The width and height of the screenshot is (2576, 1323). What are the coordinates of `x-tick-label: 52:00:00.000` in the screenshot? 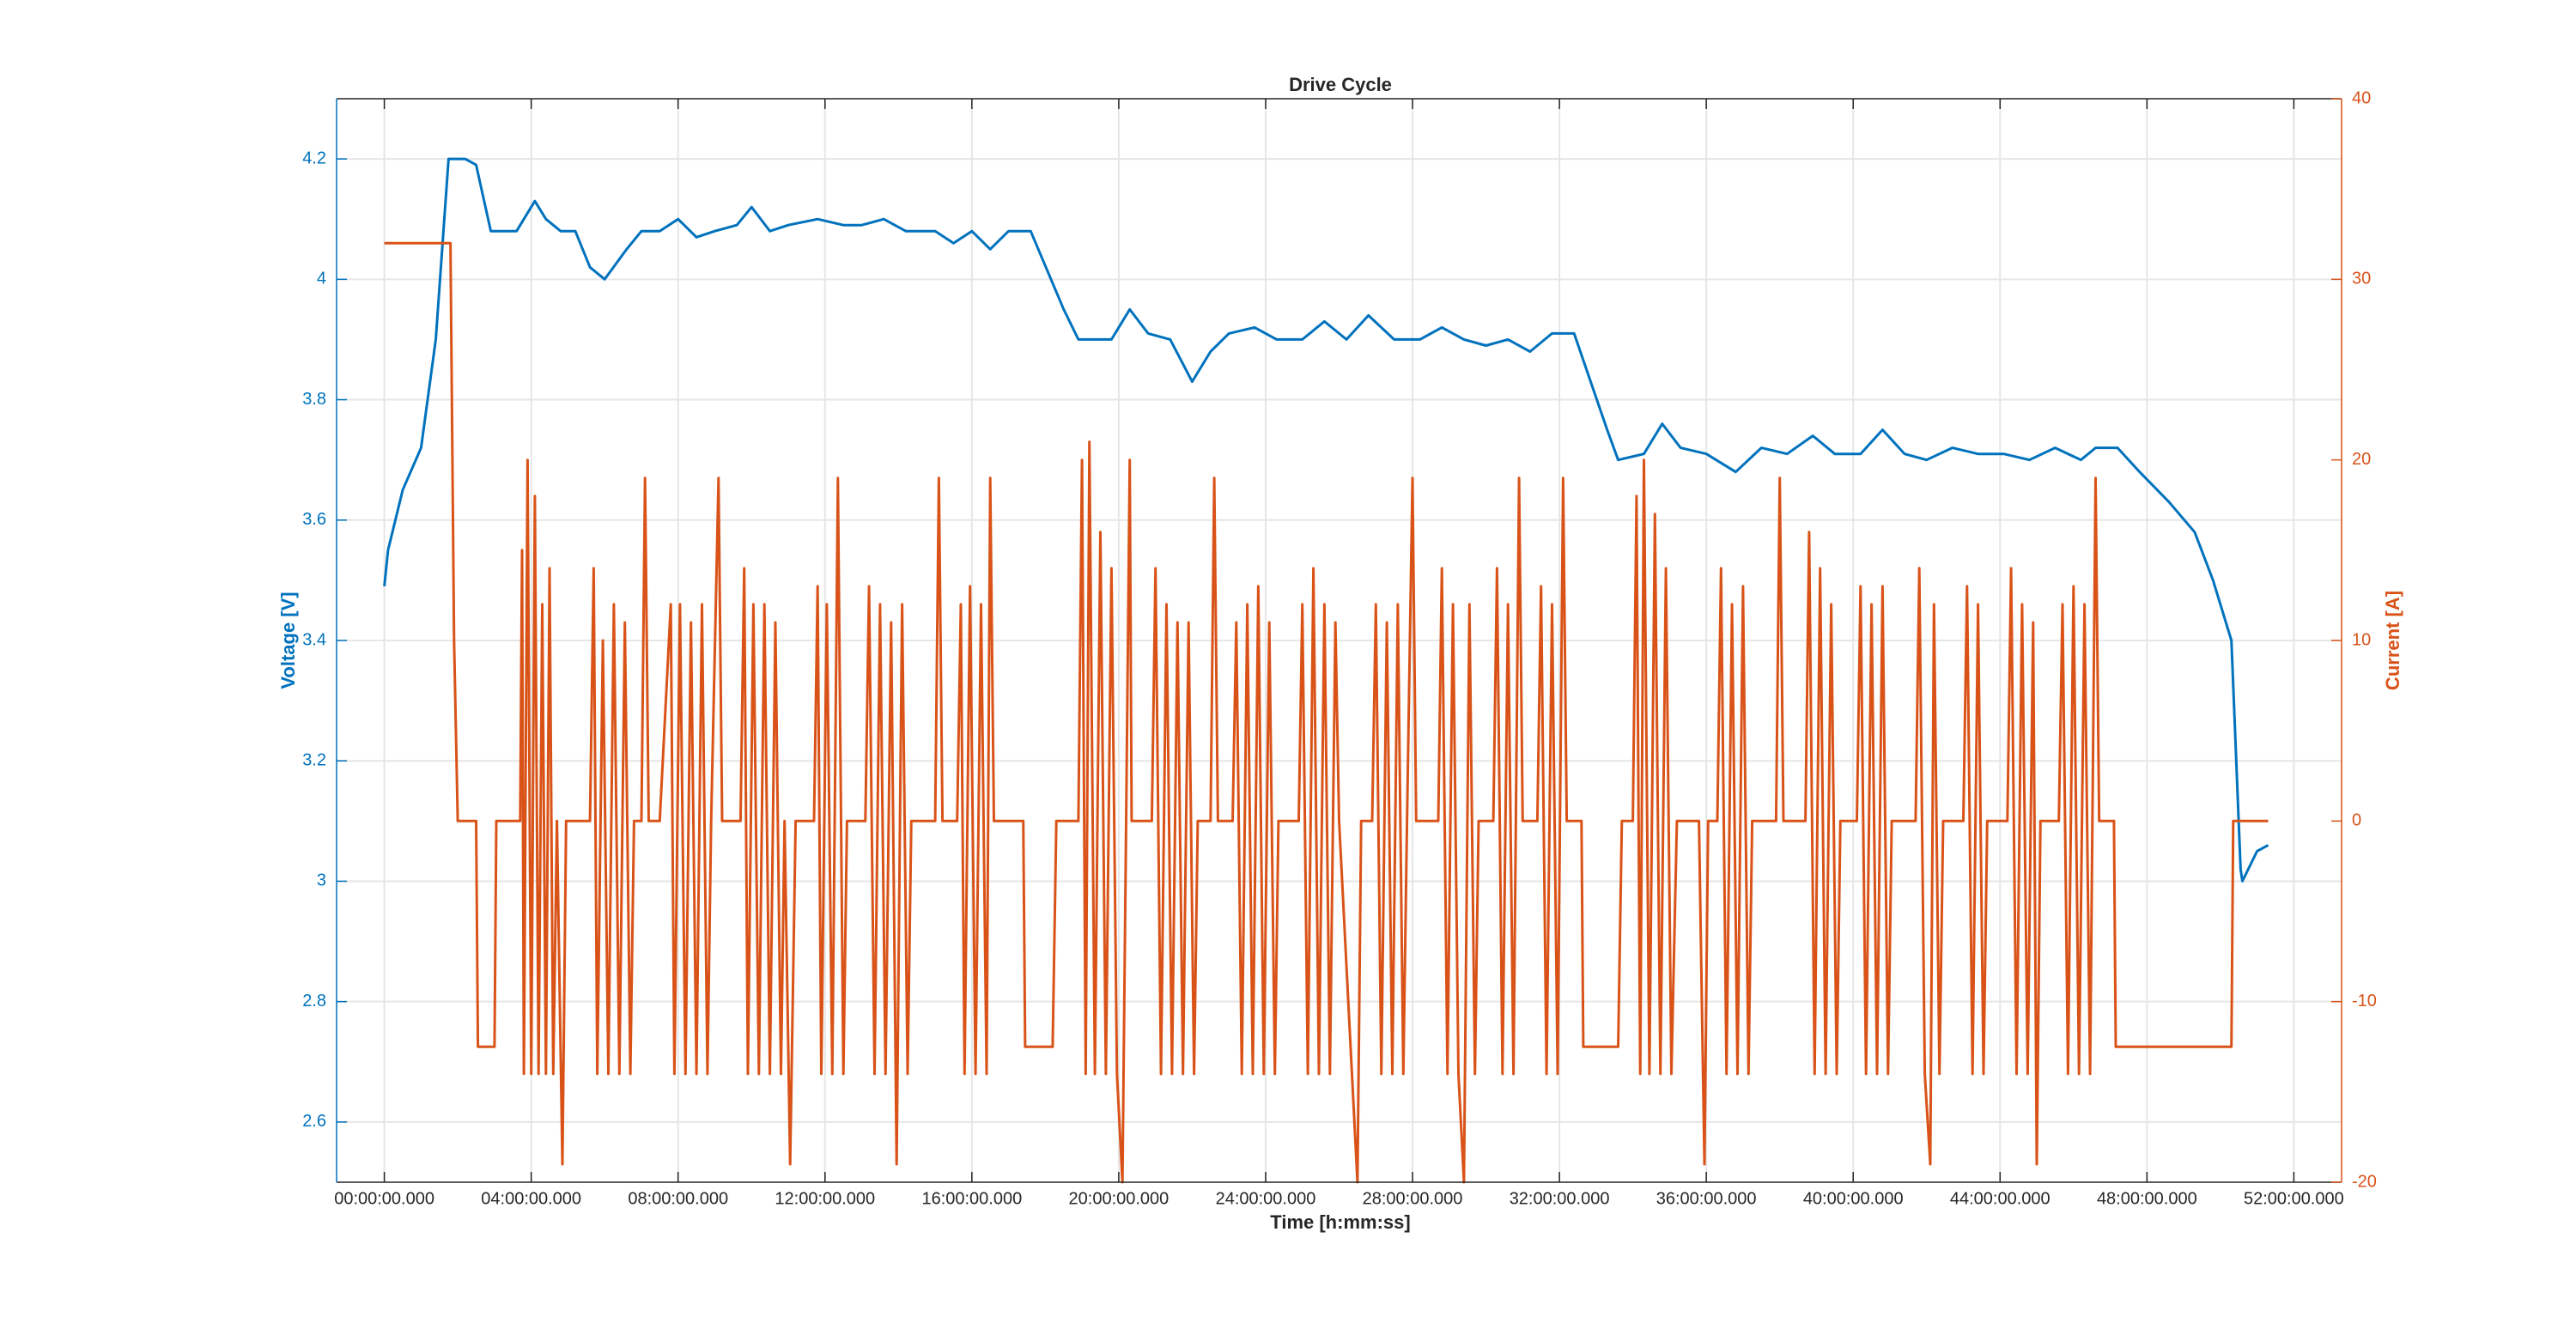 It's located at (2294, 1198).